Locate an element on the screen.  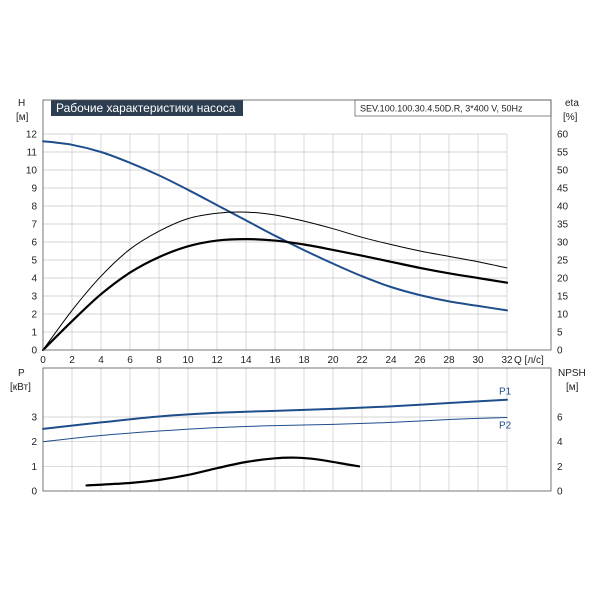
x-tick-label: 6 is located at coordinates (130, 360).